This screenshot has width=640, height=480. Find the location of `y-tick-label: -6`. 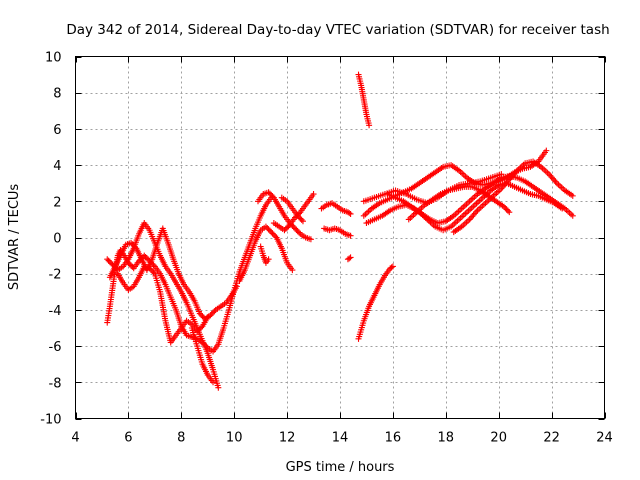

y-tick-label: -6 is located at coordinates (55, 347).